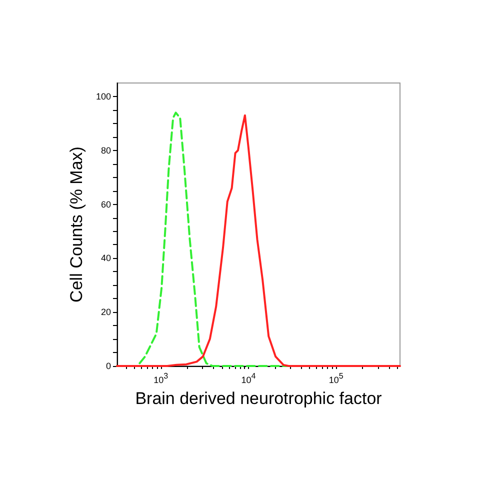 This screenshot has height=500, width=500. Describe the element at coordinates (76, 224) in the screenshot. I see `y-axis-title: Cell Counts (% Max)` at that location.